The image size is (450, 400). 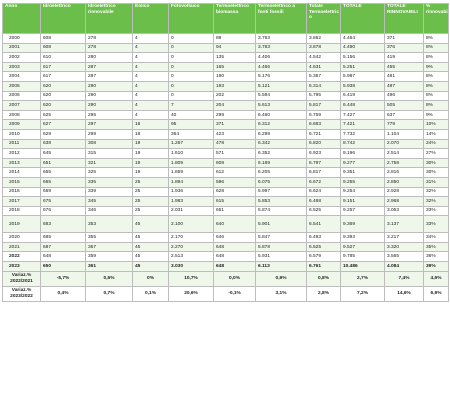 I want to click on cell-percent-rinnovabili: 33%, so click(x=436, y=211).